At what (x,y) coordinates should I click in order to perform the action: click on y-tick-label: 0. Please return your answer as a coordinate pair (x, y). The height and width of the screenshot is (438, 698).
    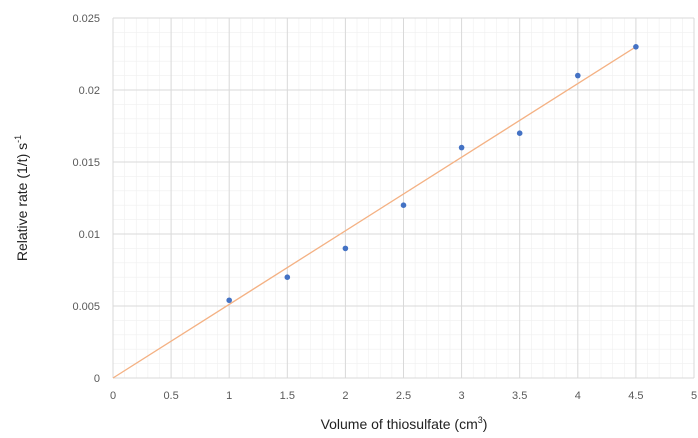
    Looking at the image, I should click on (97, 379).